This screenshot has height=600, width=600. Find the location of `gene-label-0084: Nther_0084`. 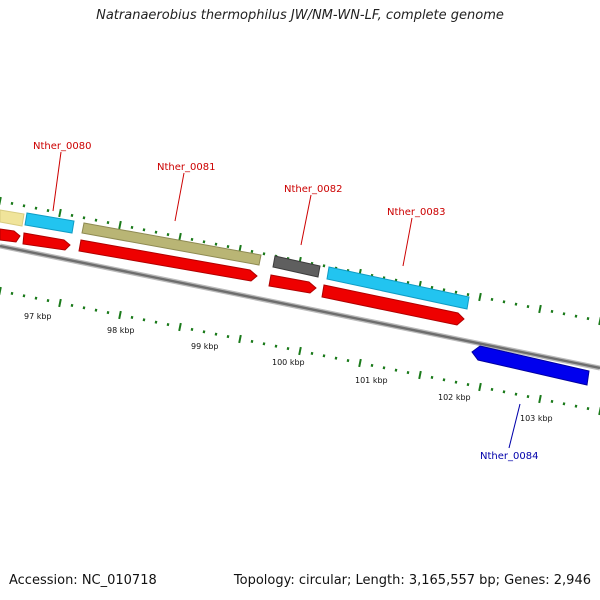

gene-label-0084: Nther_0084 is located at coordinates (509, 456).